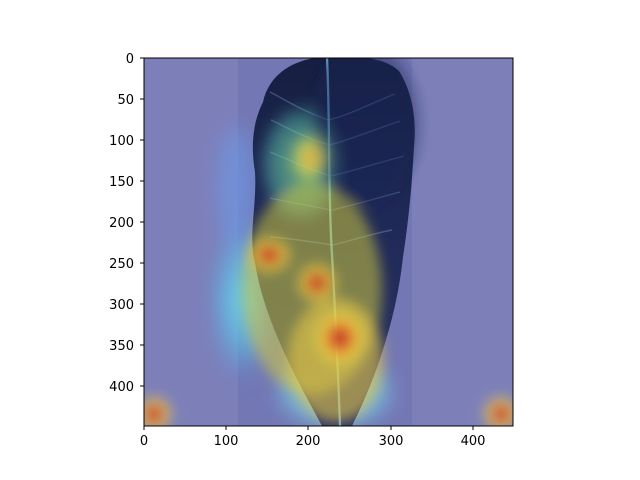 This screenshot has height=480, width=640. I want to click on x-tick-label: 300, so click(391, 441).